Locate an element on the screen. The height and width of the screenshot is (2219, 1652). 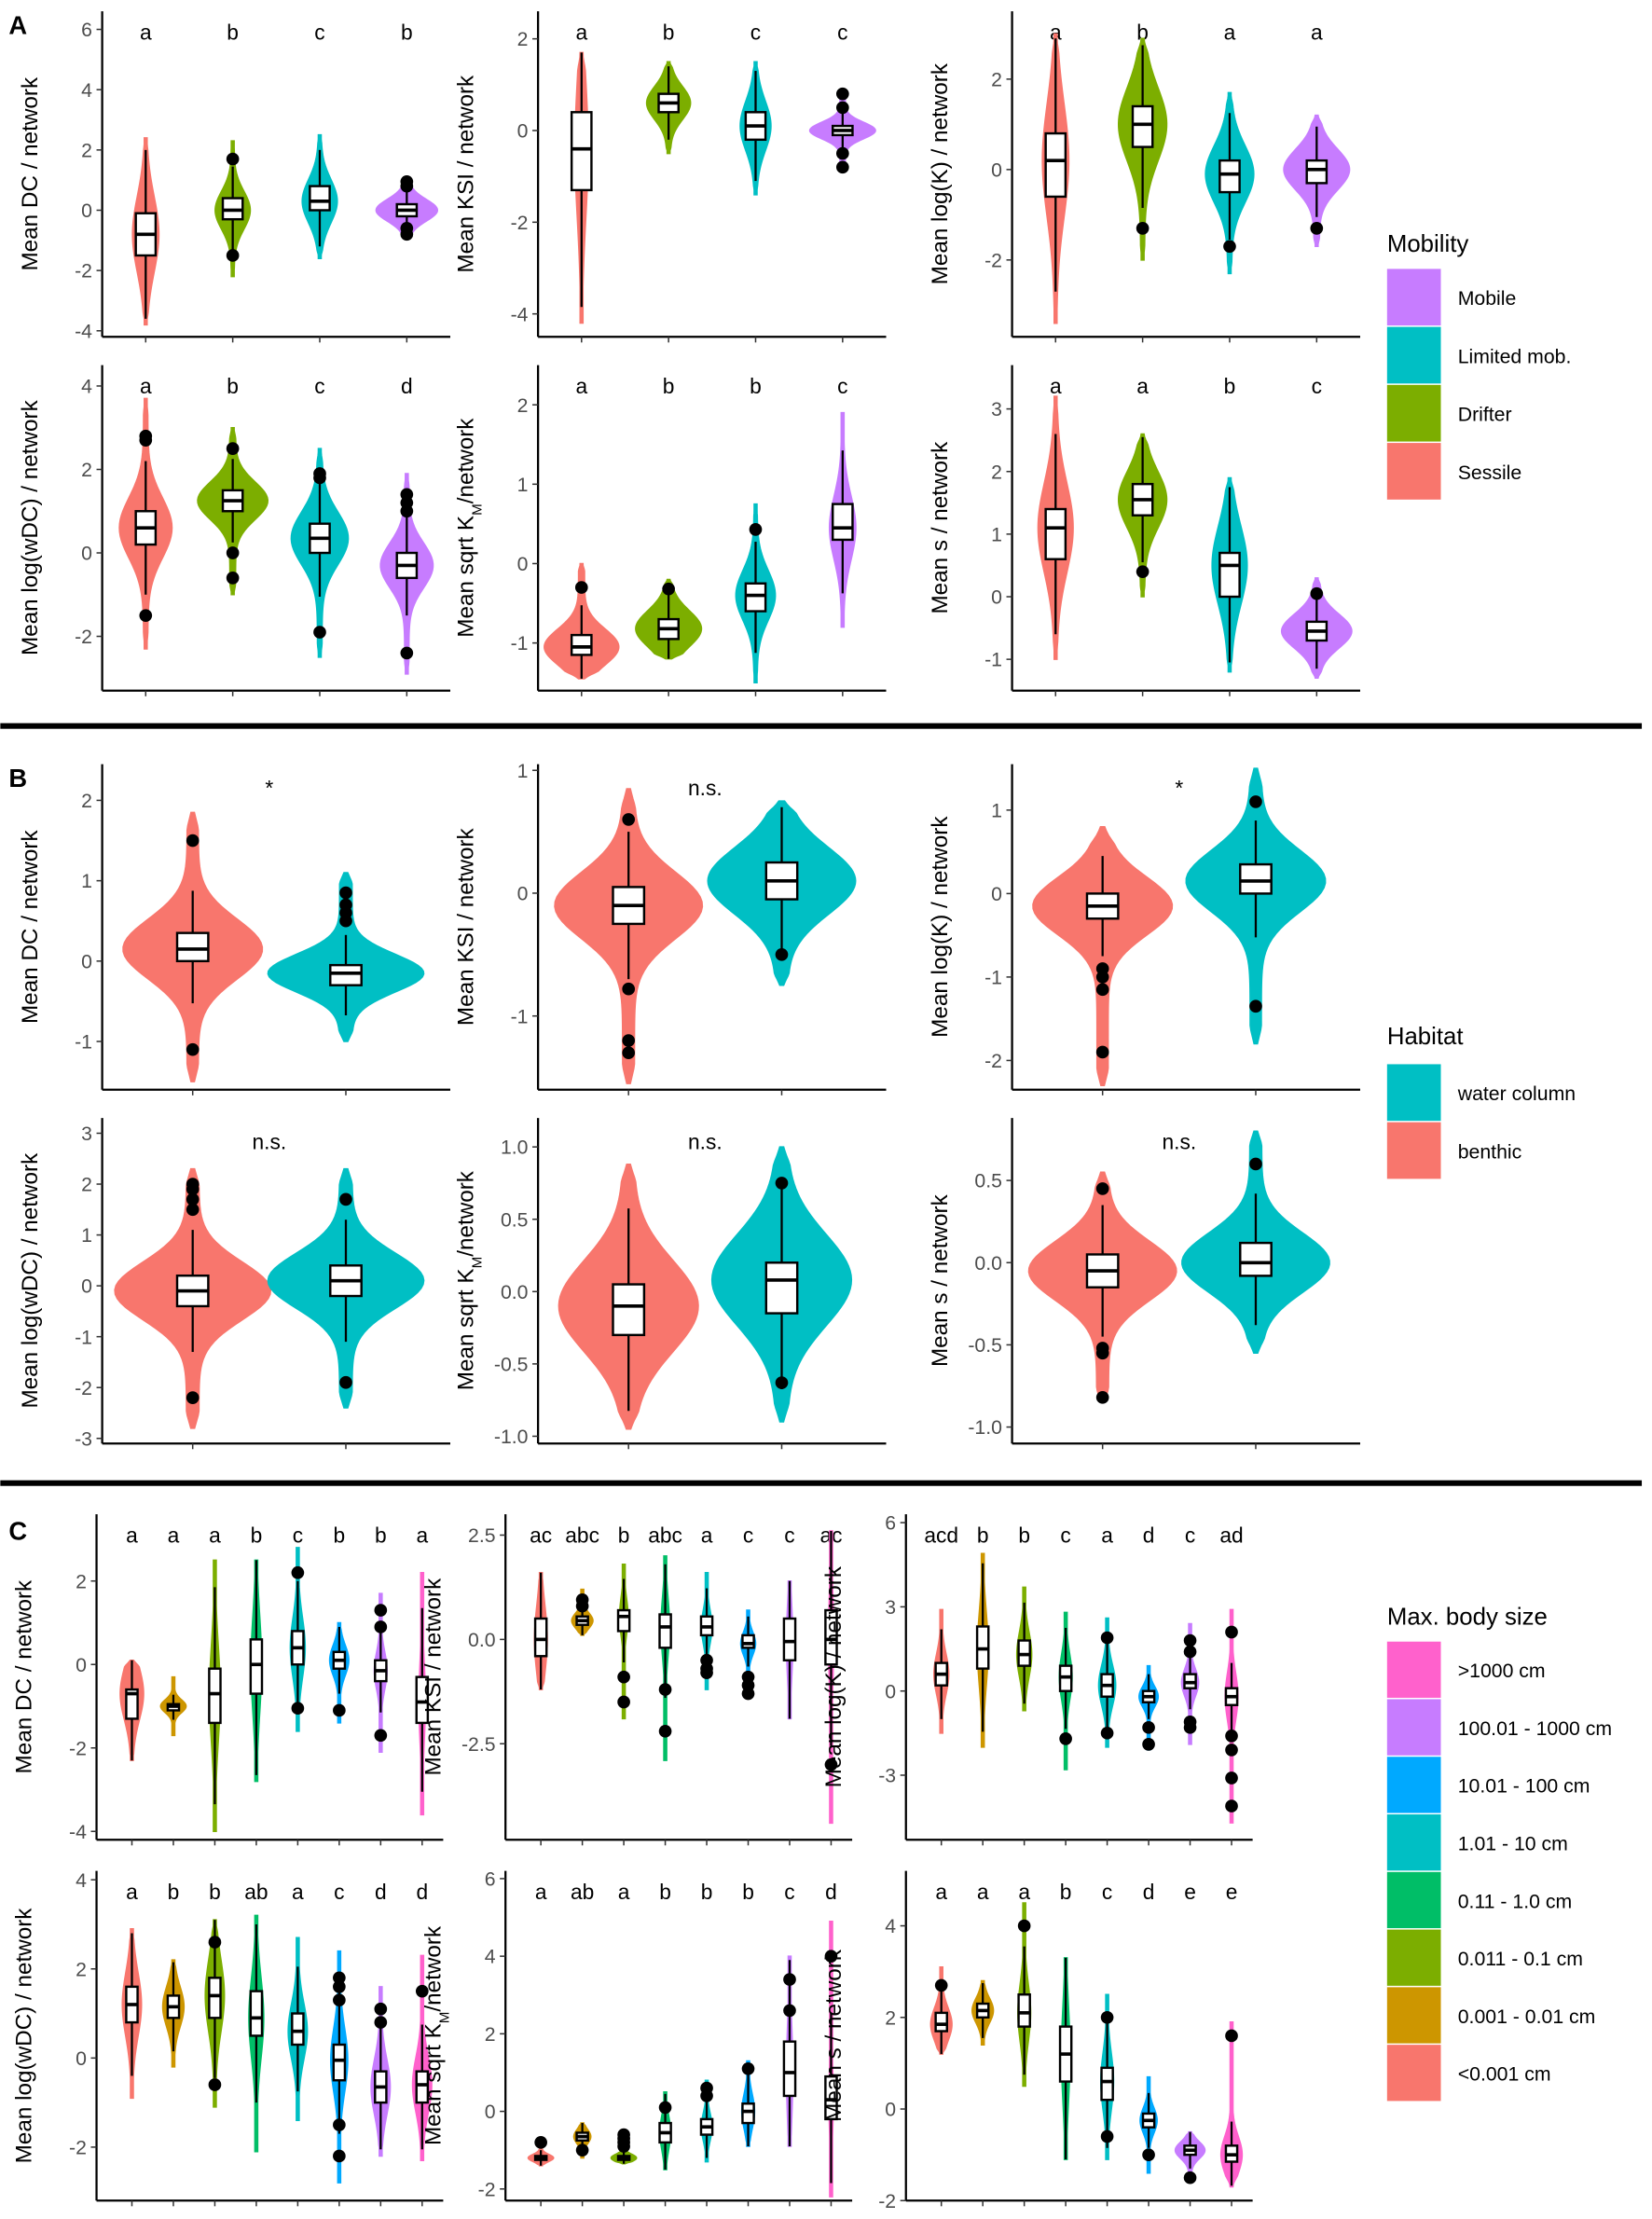
y-label-subscript: M is located at coordinates (477, 509).